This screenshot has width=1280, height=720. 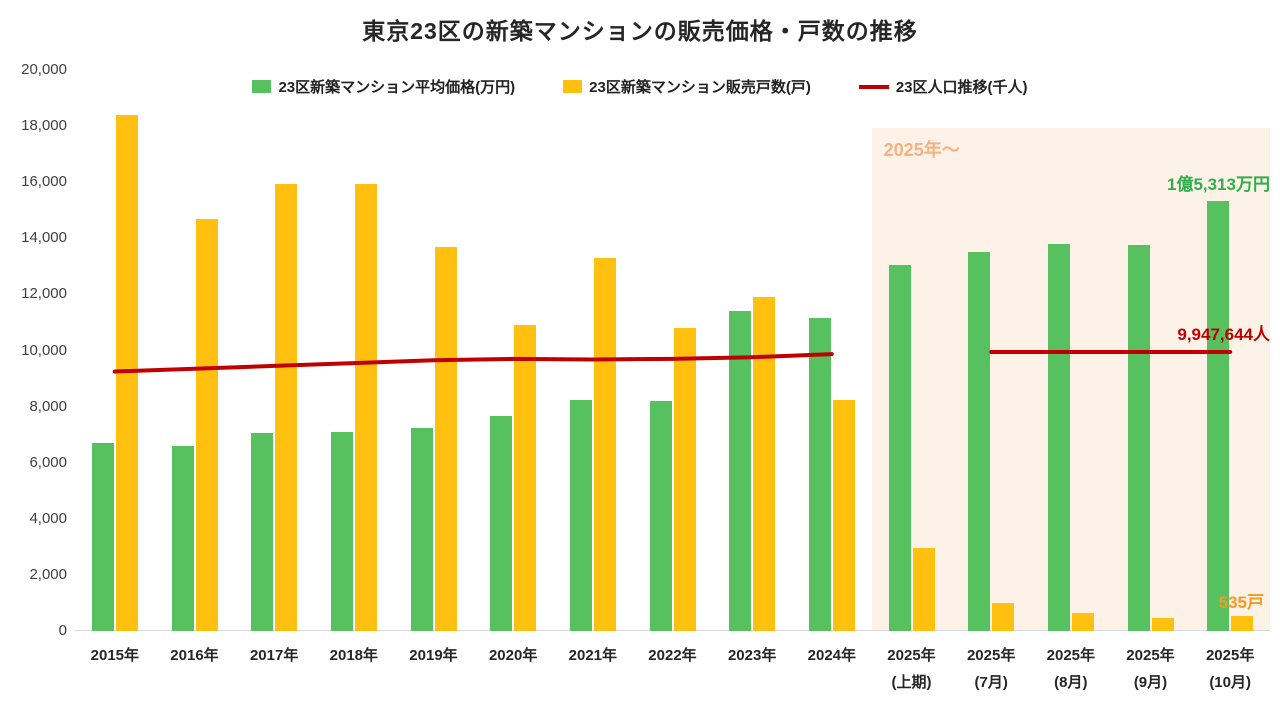 I want to click on x-axis-label: 2022年, so click(x=673, y=649).